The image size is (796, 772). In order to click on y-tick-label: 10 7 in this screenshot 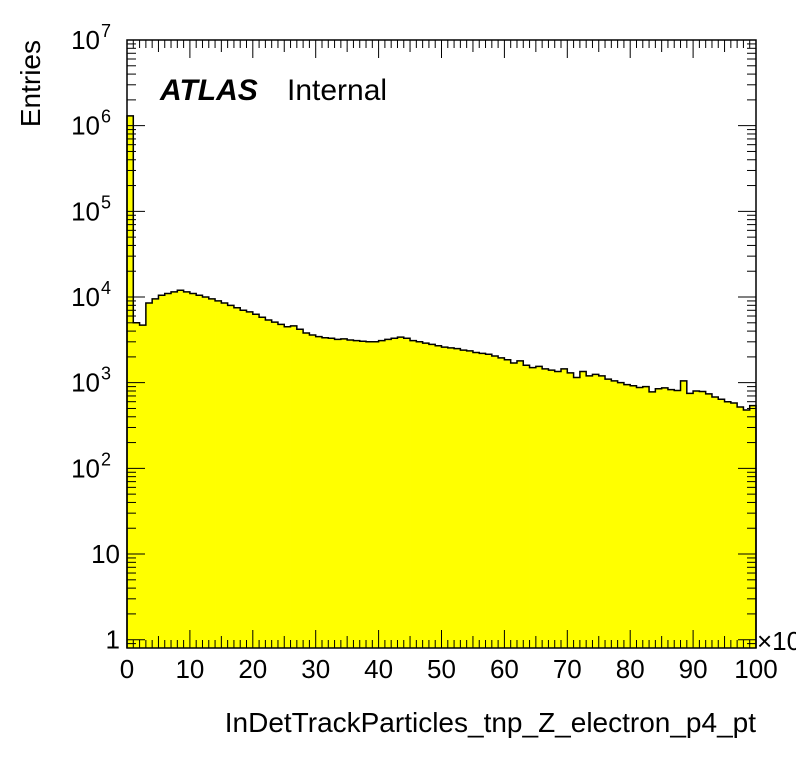, I will do `click(91, 38)`.